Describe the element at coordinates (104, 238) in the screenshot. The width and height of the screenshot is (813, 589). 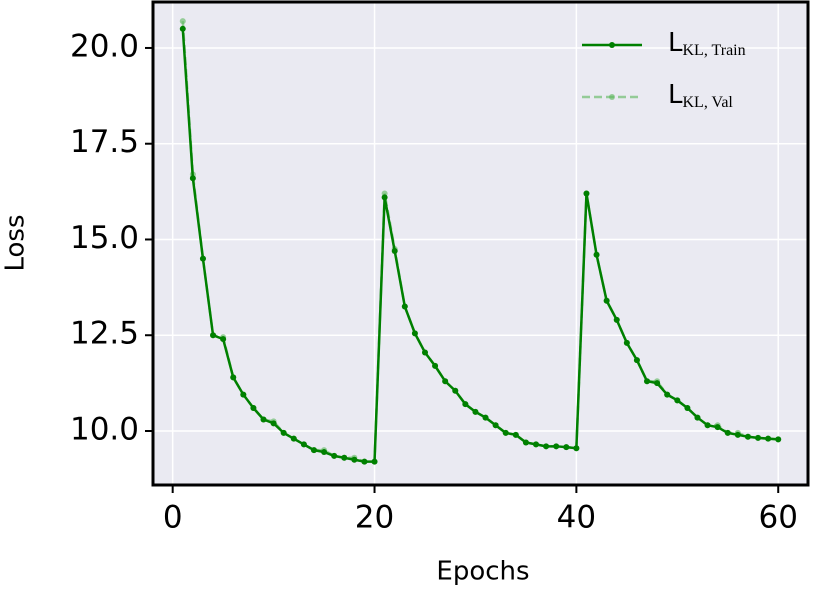
I see `y-tick-label: 15.0` at that location.